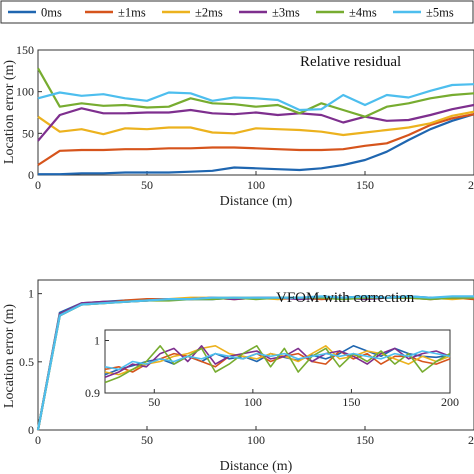 This screenshot has width=474, height=474. I want to click on panel1-xtick-label: 150, so click(365, 185).